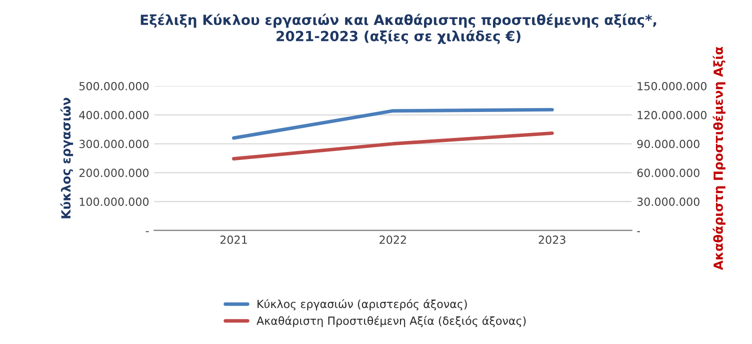 The width and height of the screenshot is (752, 344). Describe the element at coordinates (67, 158) in the screenshot. I see `y-axis-title: Κύκλος εργασιών` at that location.